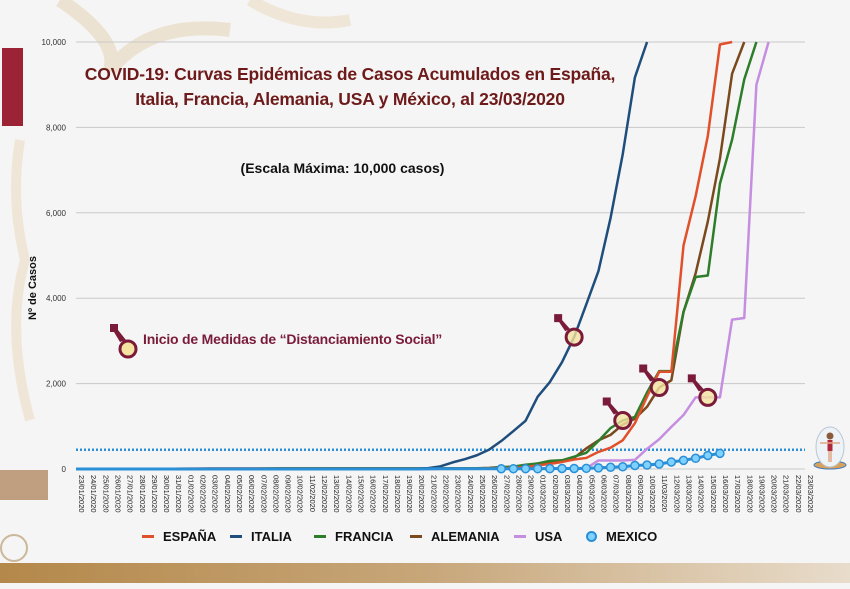  I want to click on y-tick-label: 6,000, so click(56, 213).